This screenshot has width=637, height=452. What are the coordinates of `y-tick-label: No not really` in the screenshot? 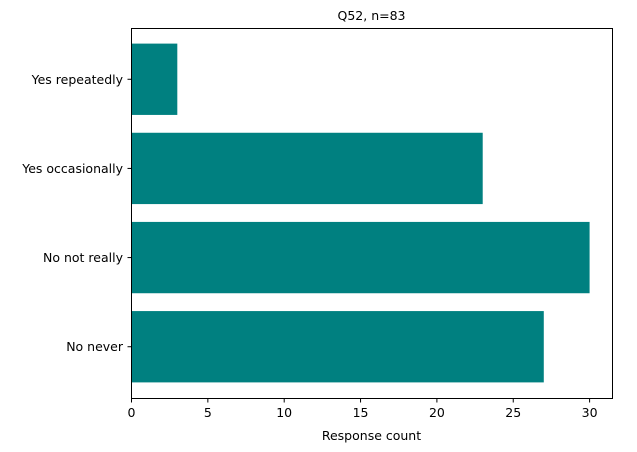 It's located at (83, 257).